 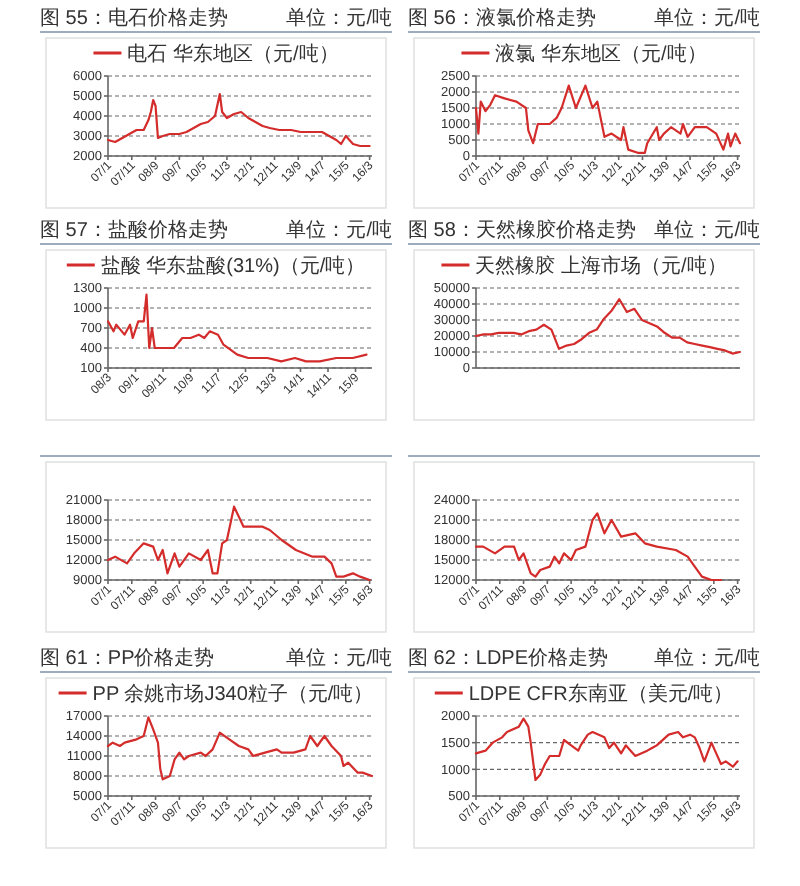 What do you see at coordinates (601, 694) in the screenshot?
I see `legend-label: LDPE CFR东南亚（美元/吨）` at bounding box center [601, 694].